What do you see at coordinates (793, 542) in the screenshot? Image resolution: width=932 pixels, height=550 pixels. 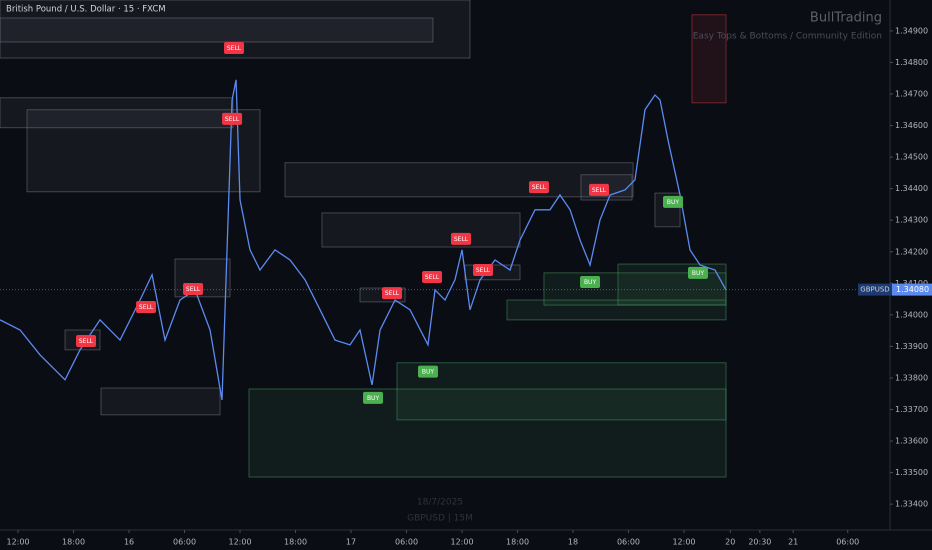 I see `x-tick-label: 21` at bounding box center [793, 542].